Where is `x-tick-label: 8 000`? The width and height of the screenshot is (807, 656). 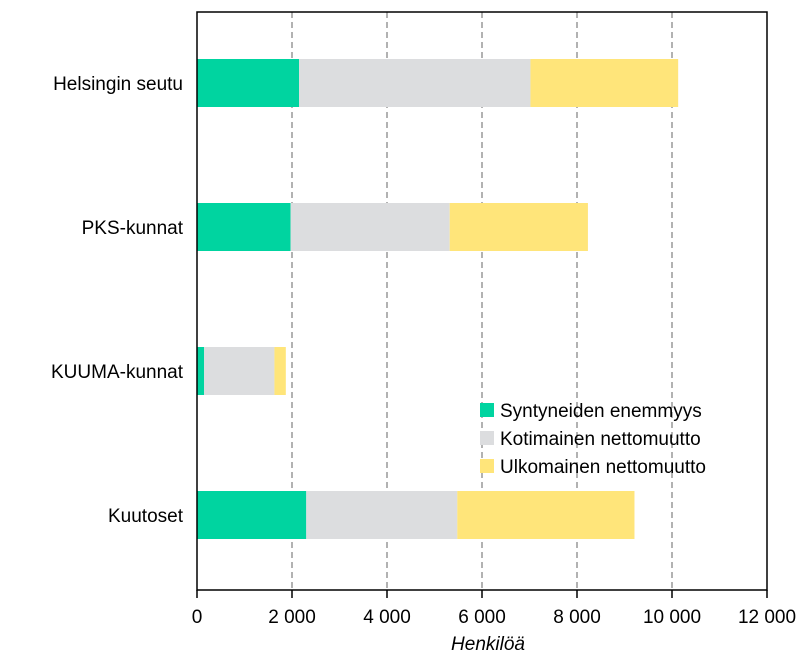 x-tick-label: 8 000 is located at coordinates (577, 617).